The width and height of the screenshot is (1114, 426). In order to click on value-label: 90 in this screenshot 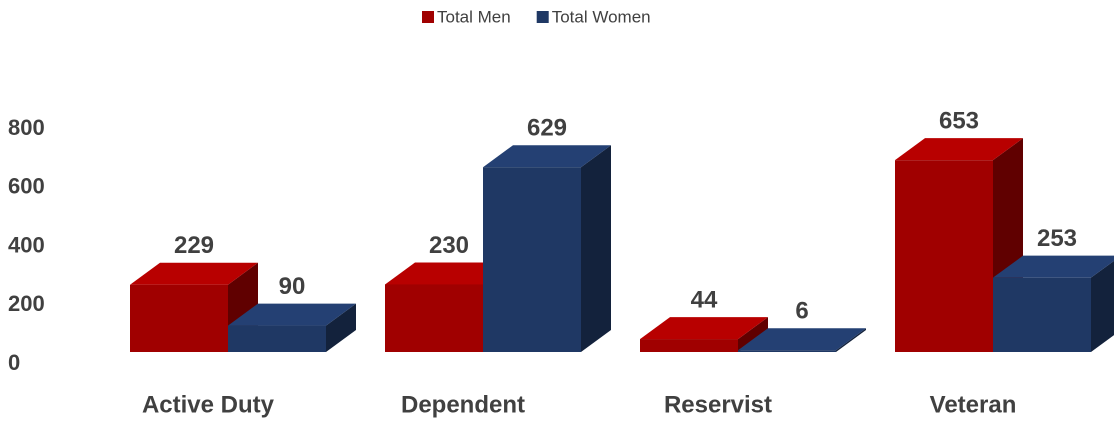, I will do `click(292, 286)`.